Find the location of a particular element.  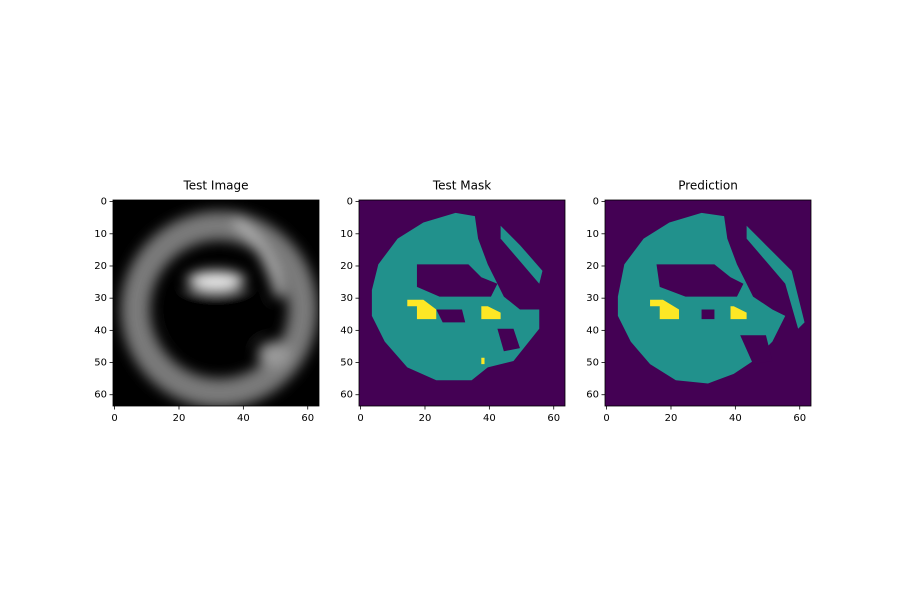

panel-title: Prediction is located at coordinates (708, 186).